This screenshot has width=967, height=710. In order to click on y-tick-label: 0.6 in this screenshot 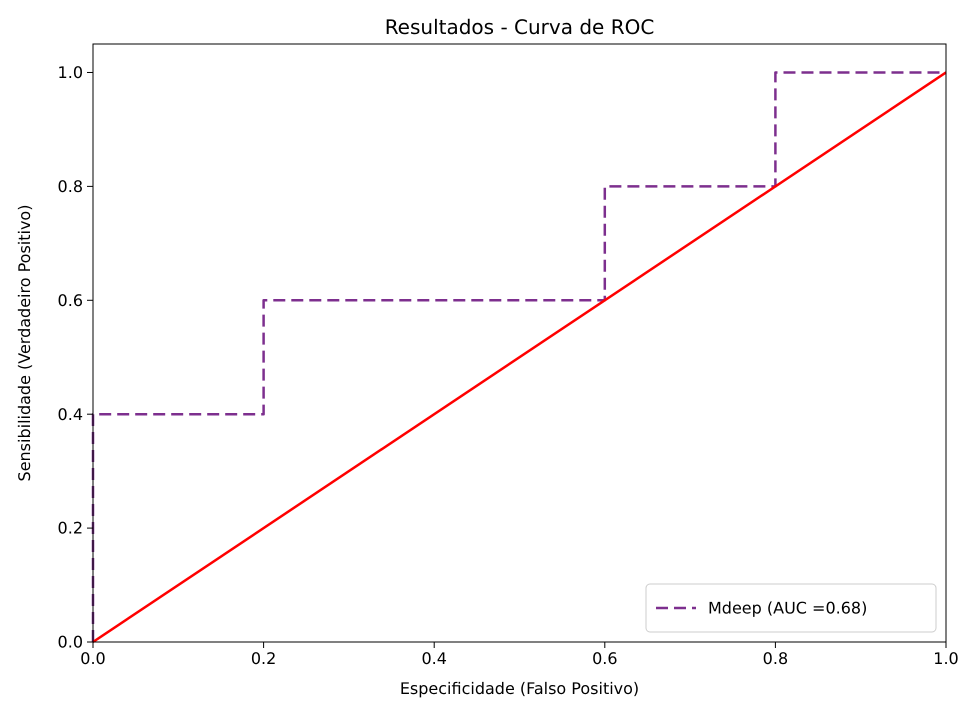, I will do `click(70, 300)`.